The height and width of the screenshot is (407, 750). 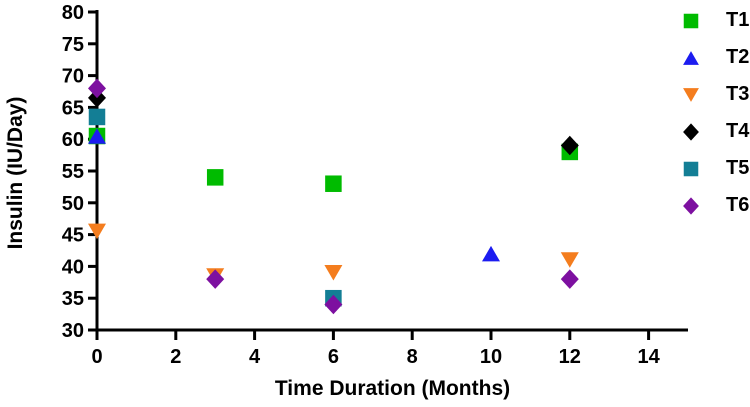 I want to click on y-tick-label: 75, so click(x=73, y=45).